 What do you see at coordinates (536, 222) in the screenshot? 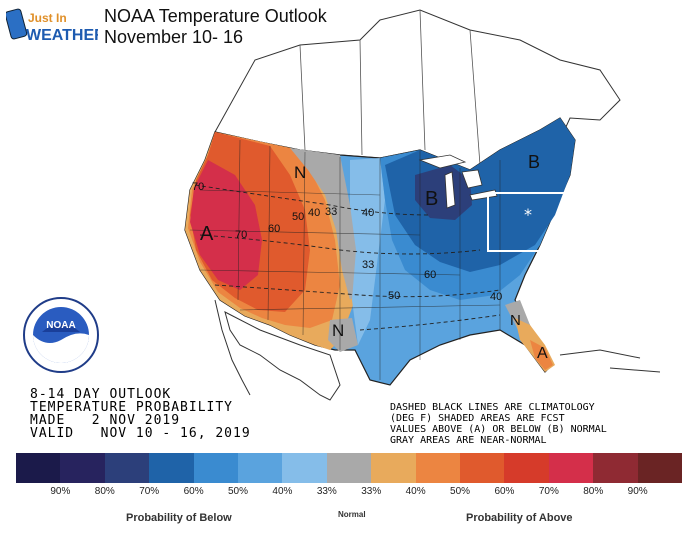
I see `highlight-box` at bounding box center [536, 222].